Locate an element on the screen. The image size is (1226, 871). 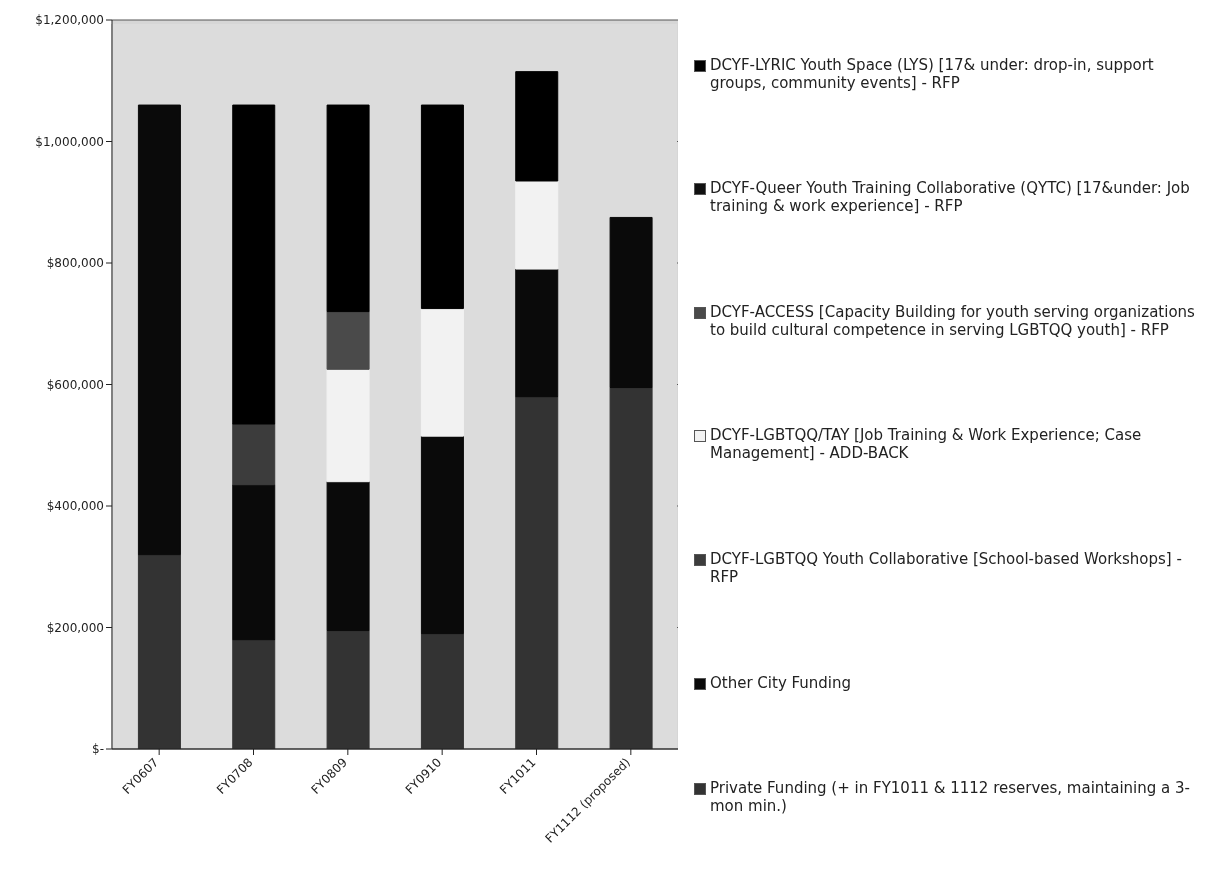
legend-label: DCYF-Queer Youth Training Collaborative (QYTC) [17&under: Job training & work experience] - RFP is located at coordinates (950, 197).